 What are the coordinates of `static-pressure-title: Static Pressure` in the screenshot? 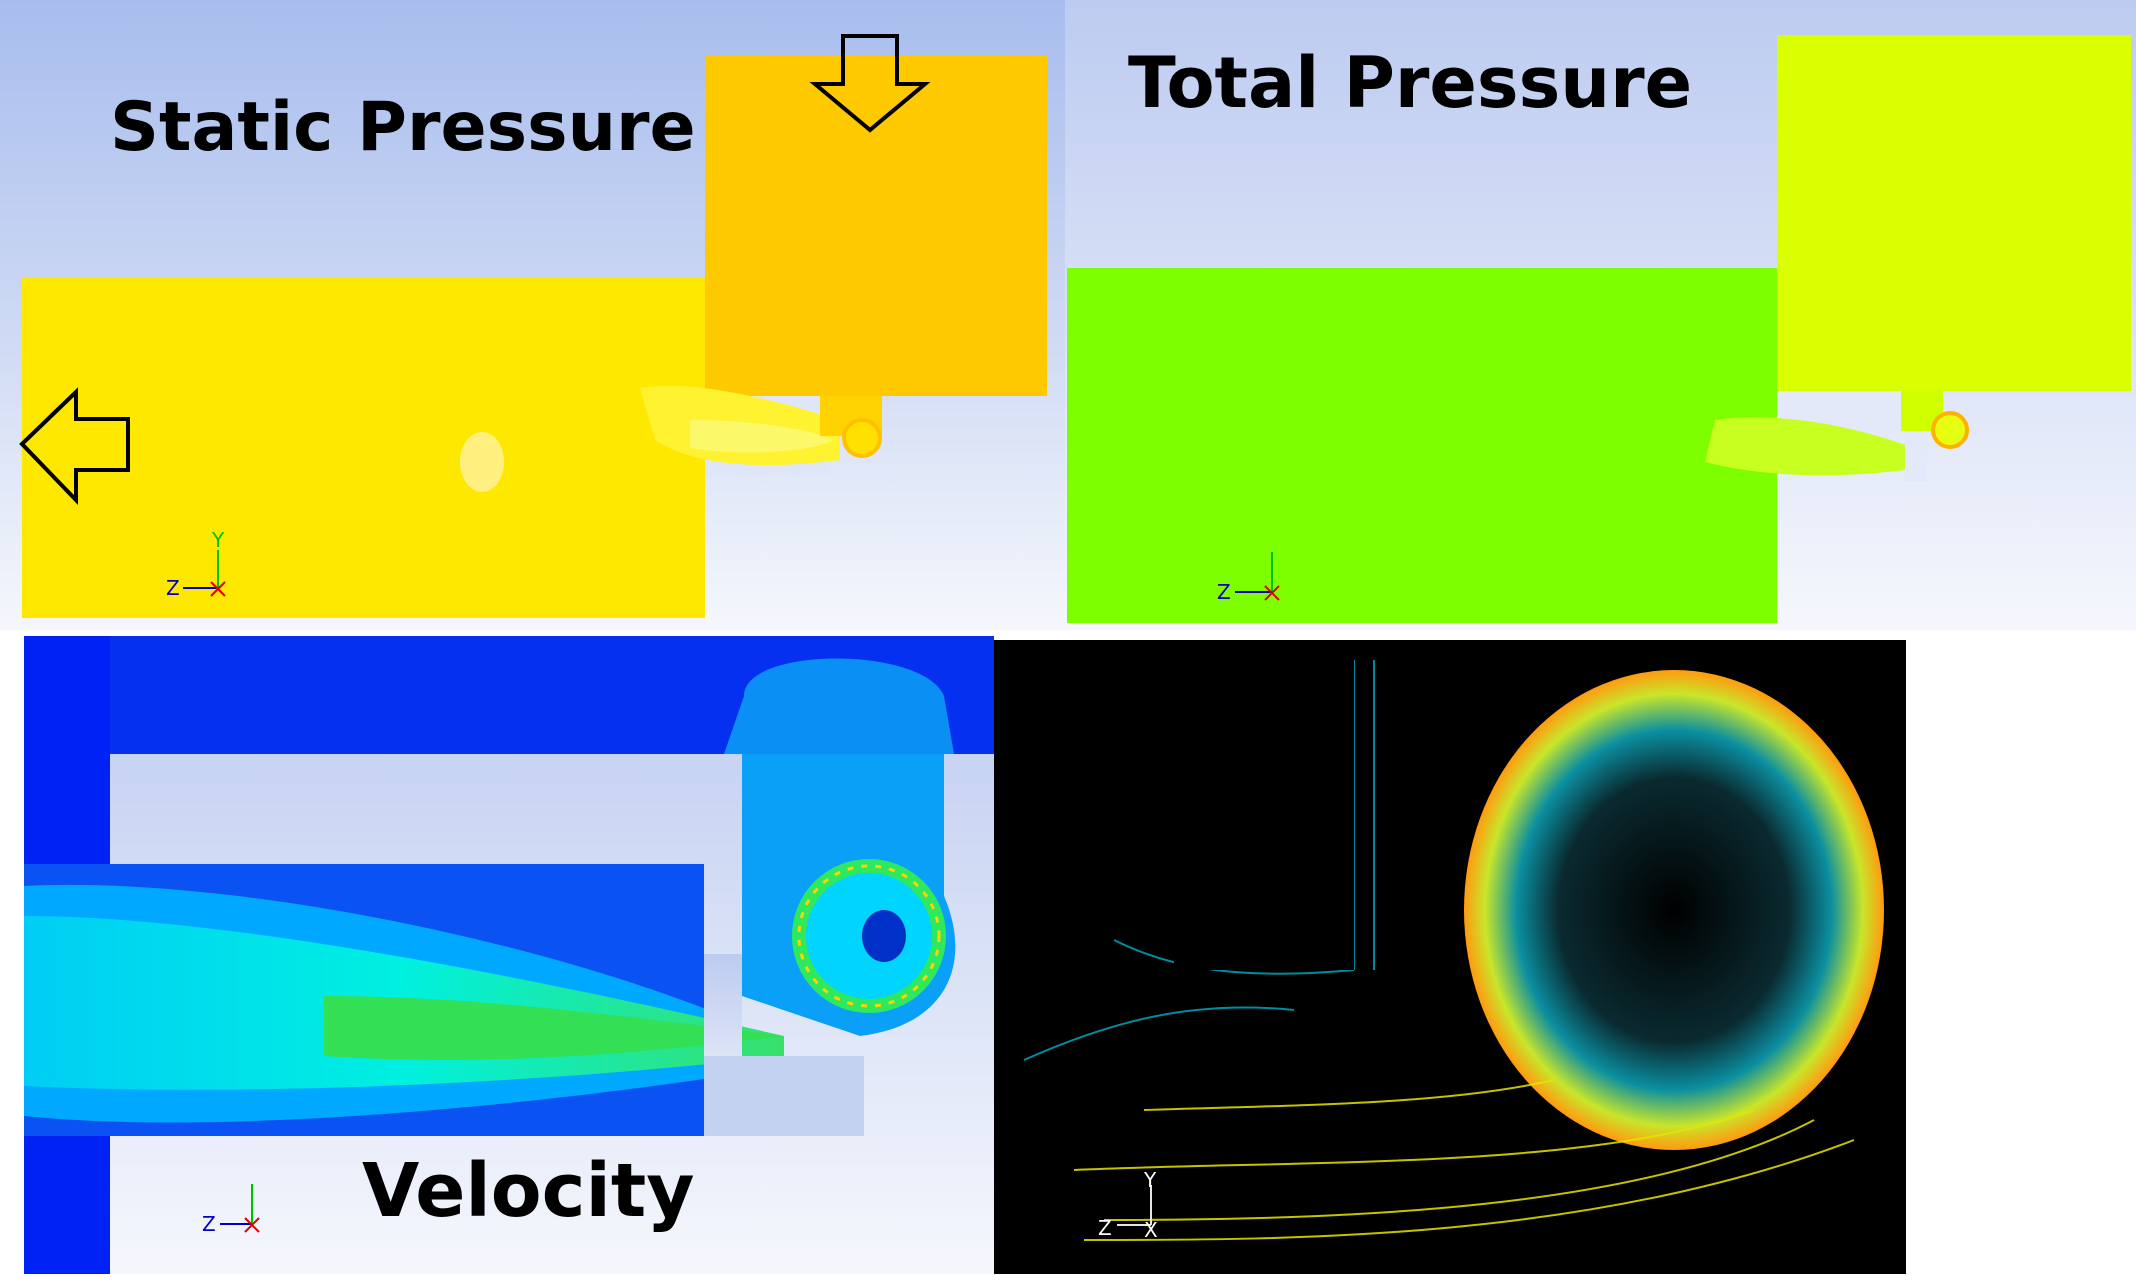 It's located at (403, 127).